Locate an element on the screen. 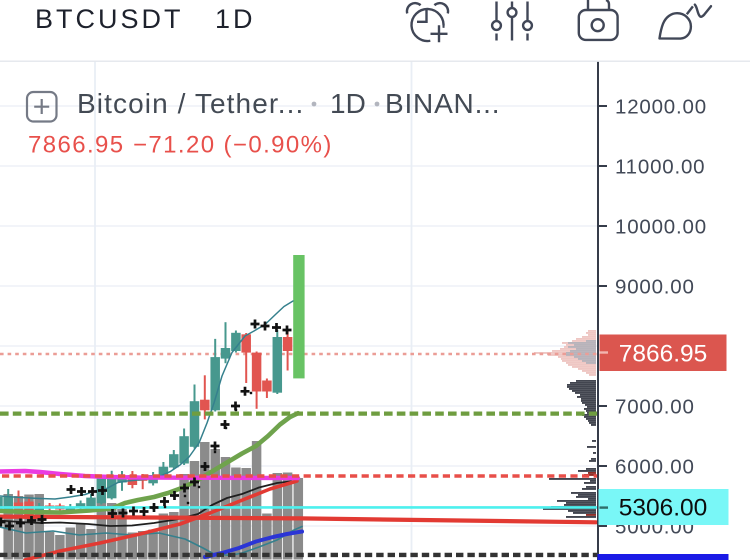 The image size is (750, 560). svg-text: 6000.00 is located at coordinates (655, 466).